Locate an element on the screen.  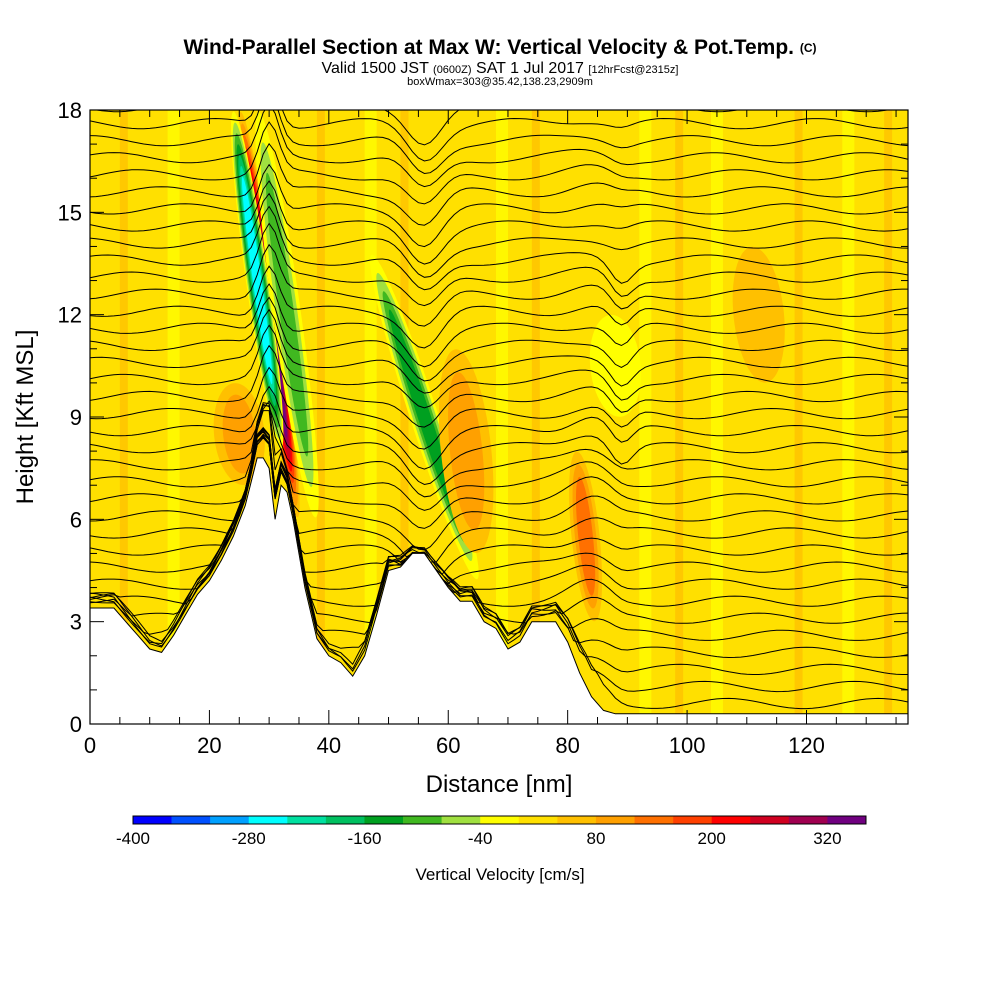
colorbar-tick-label: -280 is located at coordinates (249, 838).